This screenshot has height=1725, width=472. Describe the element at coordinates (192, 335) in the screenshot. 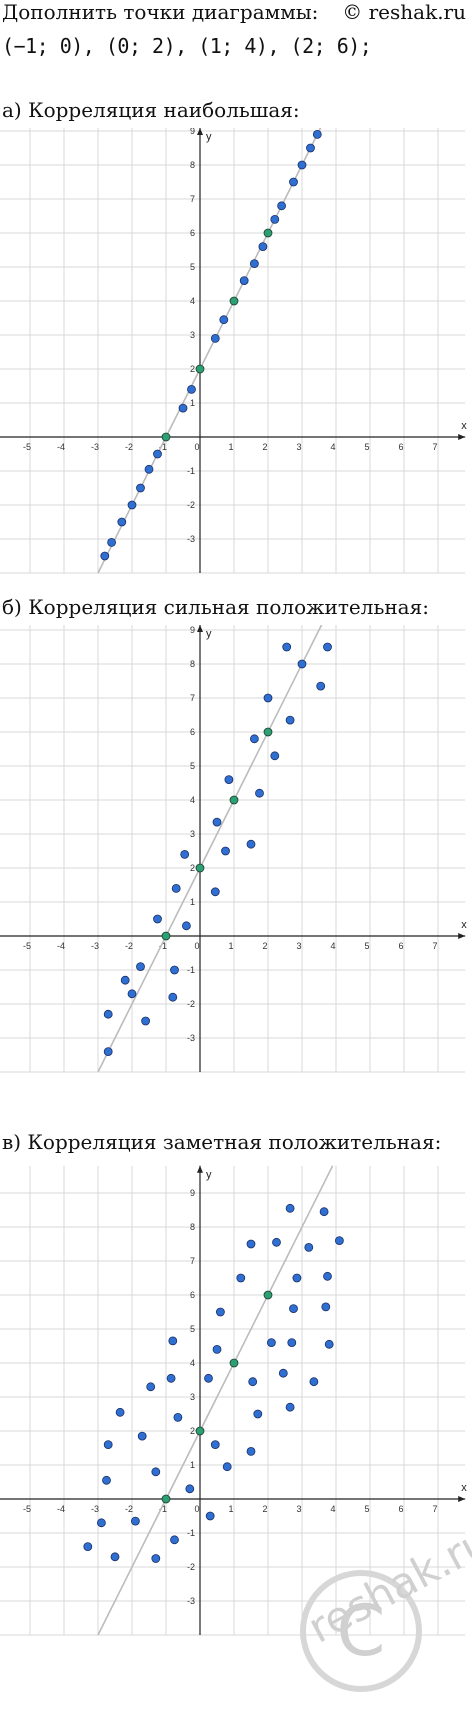

I see `y-tick-label: 3` at that location.